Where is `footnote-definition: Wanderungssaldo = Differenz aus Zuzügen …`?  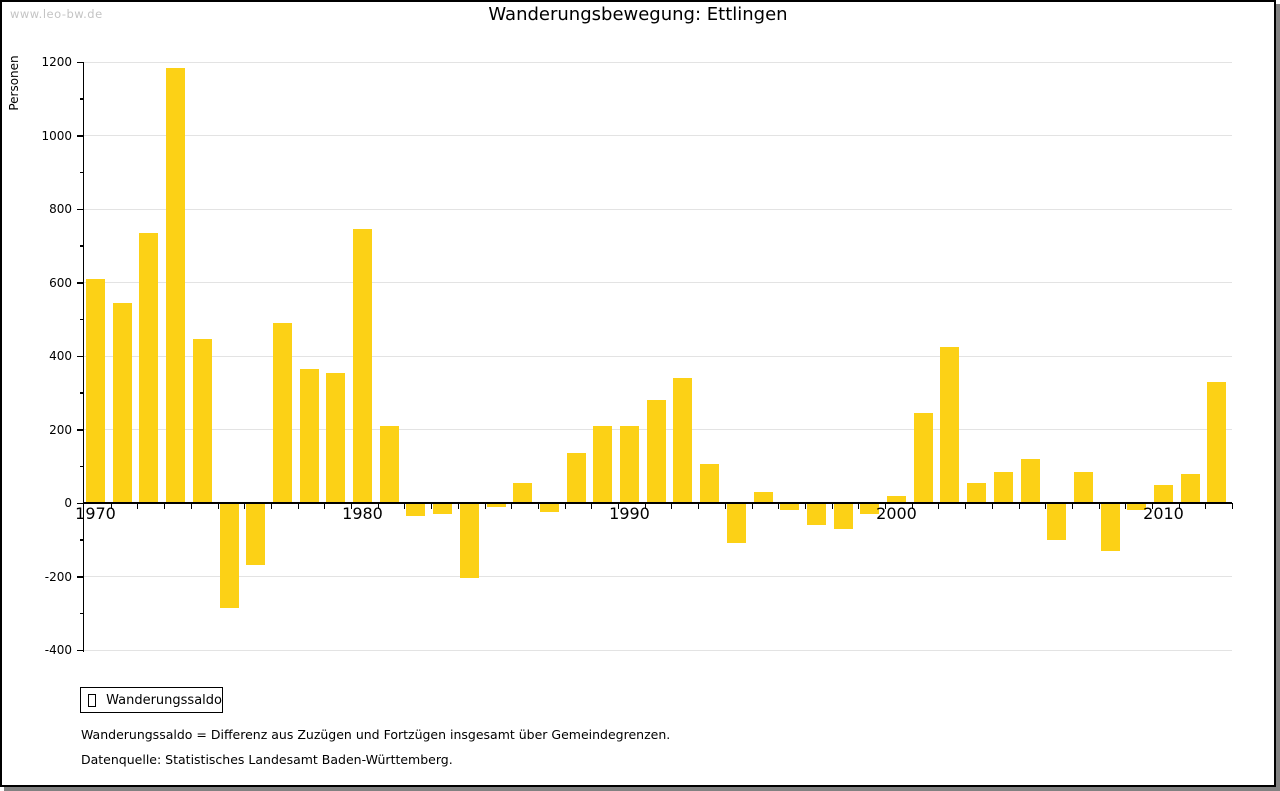 footnote-definition: Wanderungssaldo = Differenz aus Zuzügen … is located at coordinates (376, 734).